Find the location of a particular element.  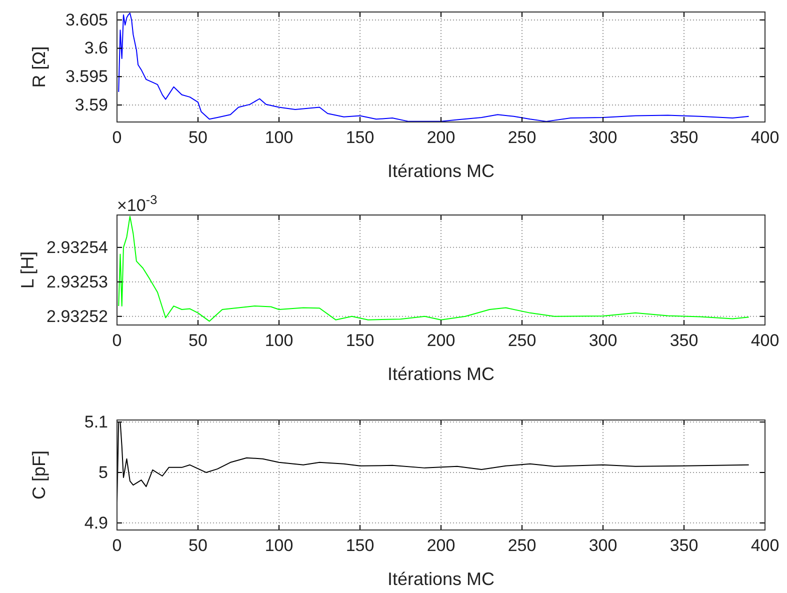

y-tick-label: 2.93252 is located at coordinates (77, 316).